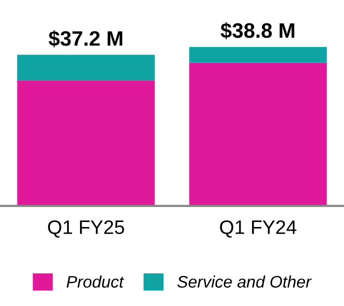 This screenshot has width=344, height=306. What do you see at coordinates (257, 31) in the screenshot?
I see `text: $38.8 M` at bounding box center [257, 31].